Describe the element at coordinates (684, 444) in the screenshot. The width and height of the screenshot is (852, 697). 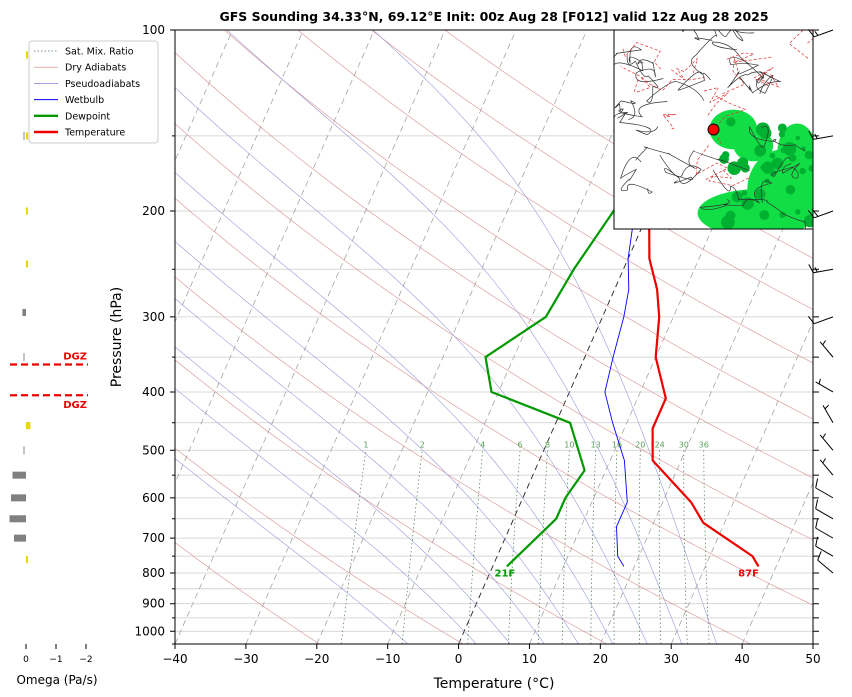
I see `mixing-ratio-label: 30` at that location.